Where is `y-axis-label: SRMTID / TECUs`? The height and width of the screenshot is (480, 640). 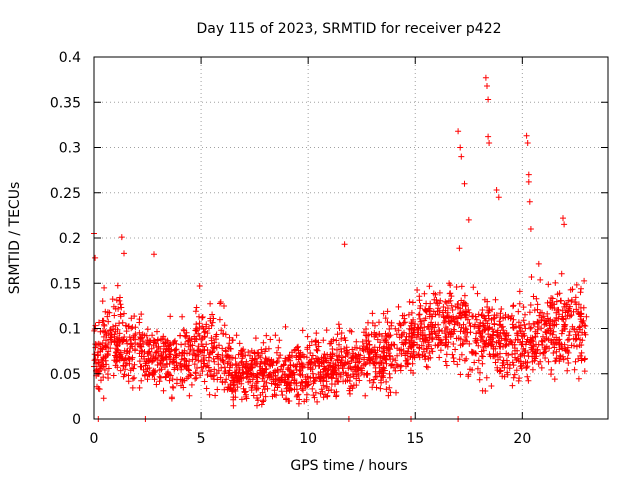
y-axis-label: SRMTID / TECUs is located at coordinates (15, 238).